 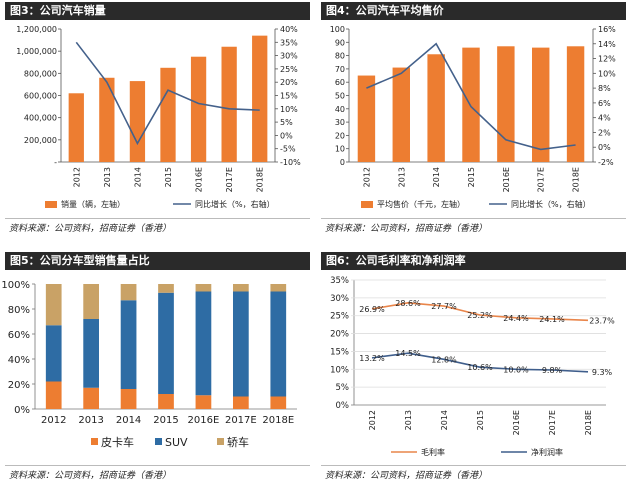 What do you see at coordinates (55, 162) in the screenshot?
I see `y-tick-label-left: -` at bounding box center [55, 162].